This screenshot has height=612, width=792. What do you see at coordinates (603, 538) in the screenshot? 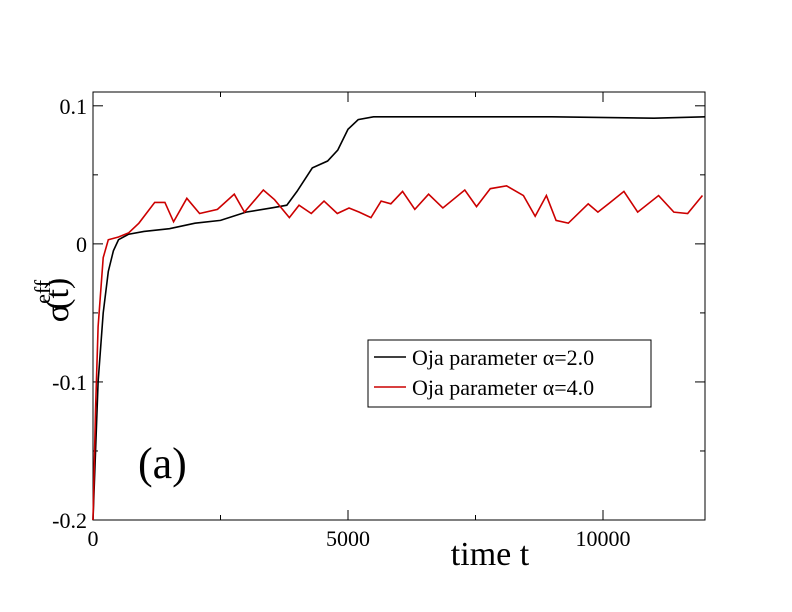
I see `x-tick-label: 10000` at bounding box center [603, 538].